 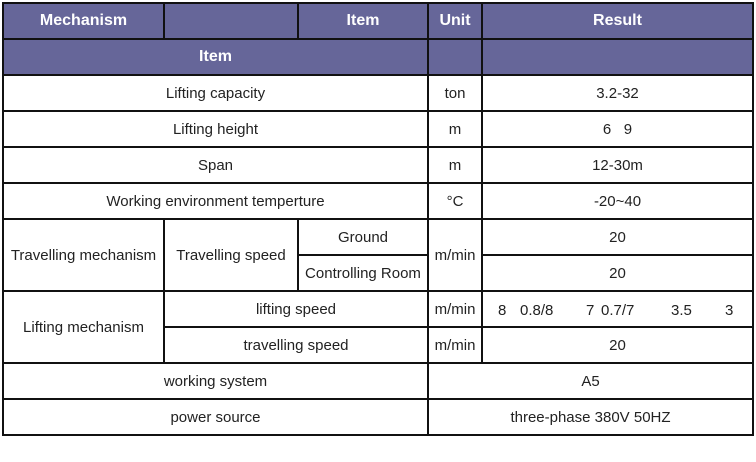 I want to click on value: 7, so click(x=590, y=310).